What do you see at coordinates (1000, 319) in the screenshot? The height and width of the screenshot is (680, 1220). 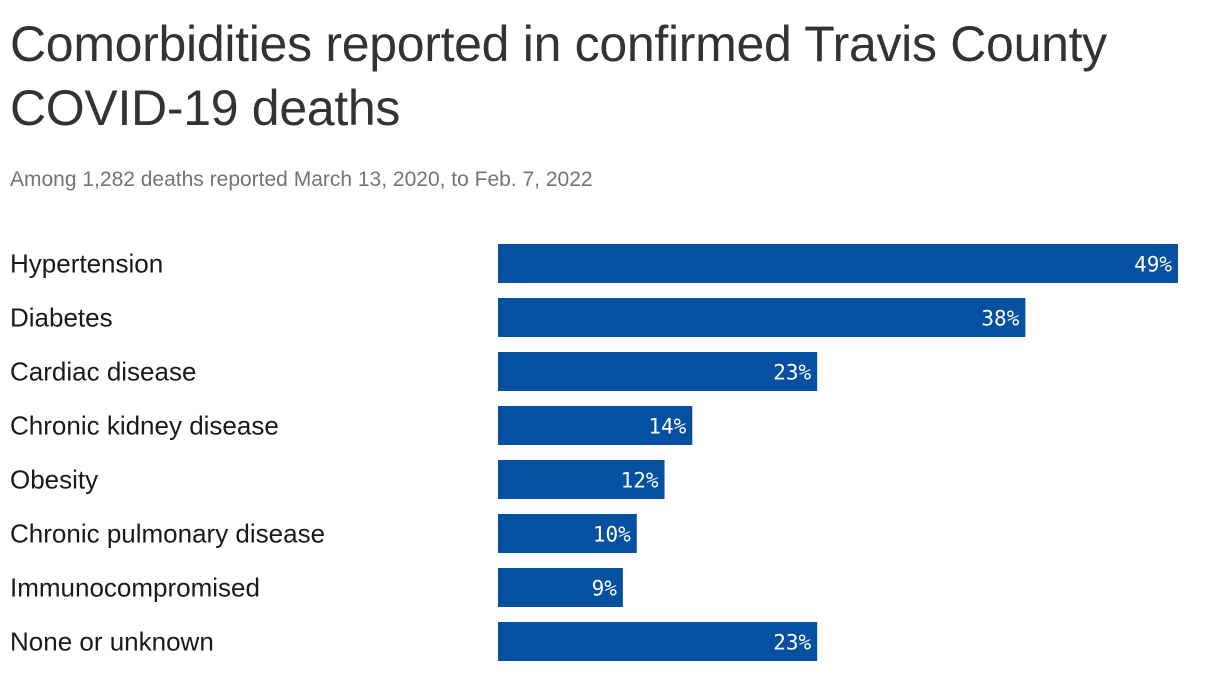 I see `value-label: 38%` at bounding box center [1000, 319].